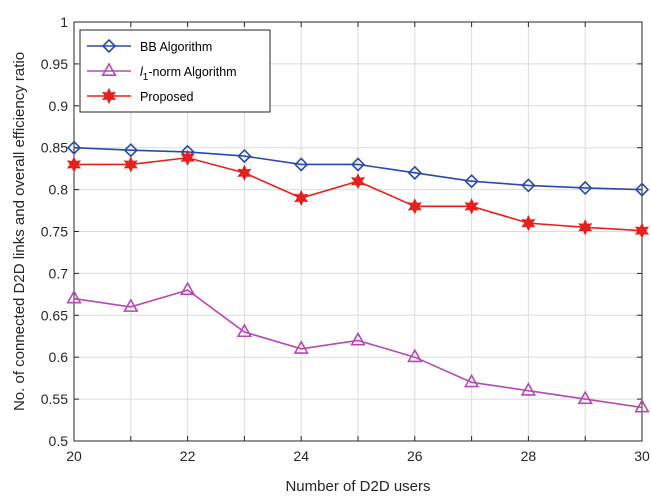 The width and height of the screenshot is (651, 498). I want to click on legend-marker-proposed, so click(109, 96).